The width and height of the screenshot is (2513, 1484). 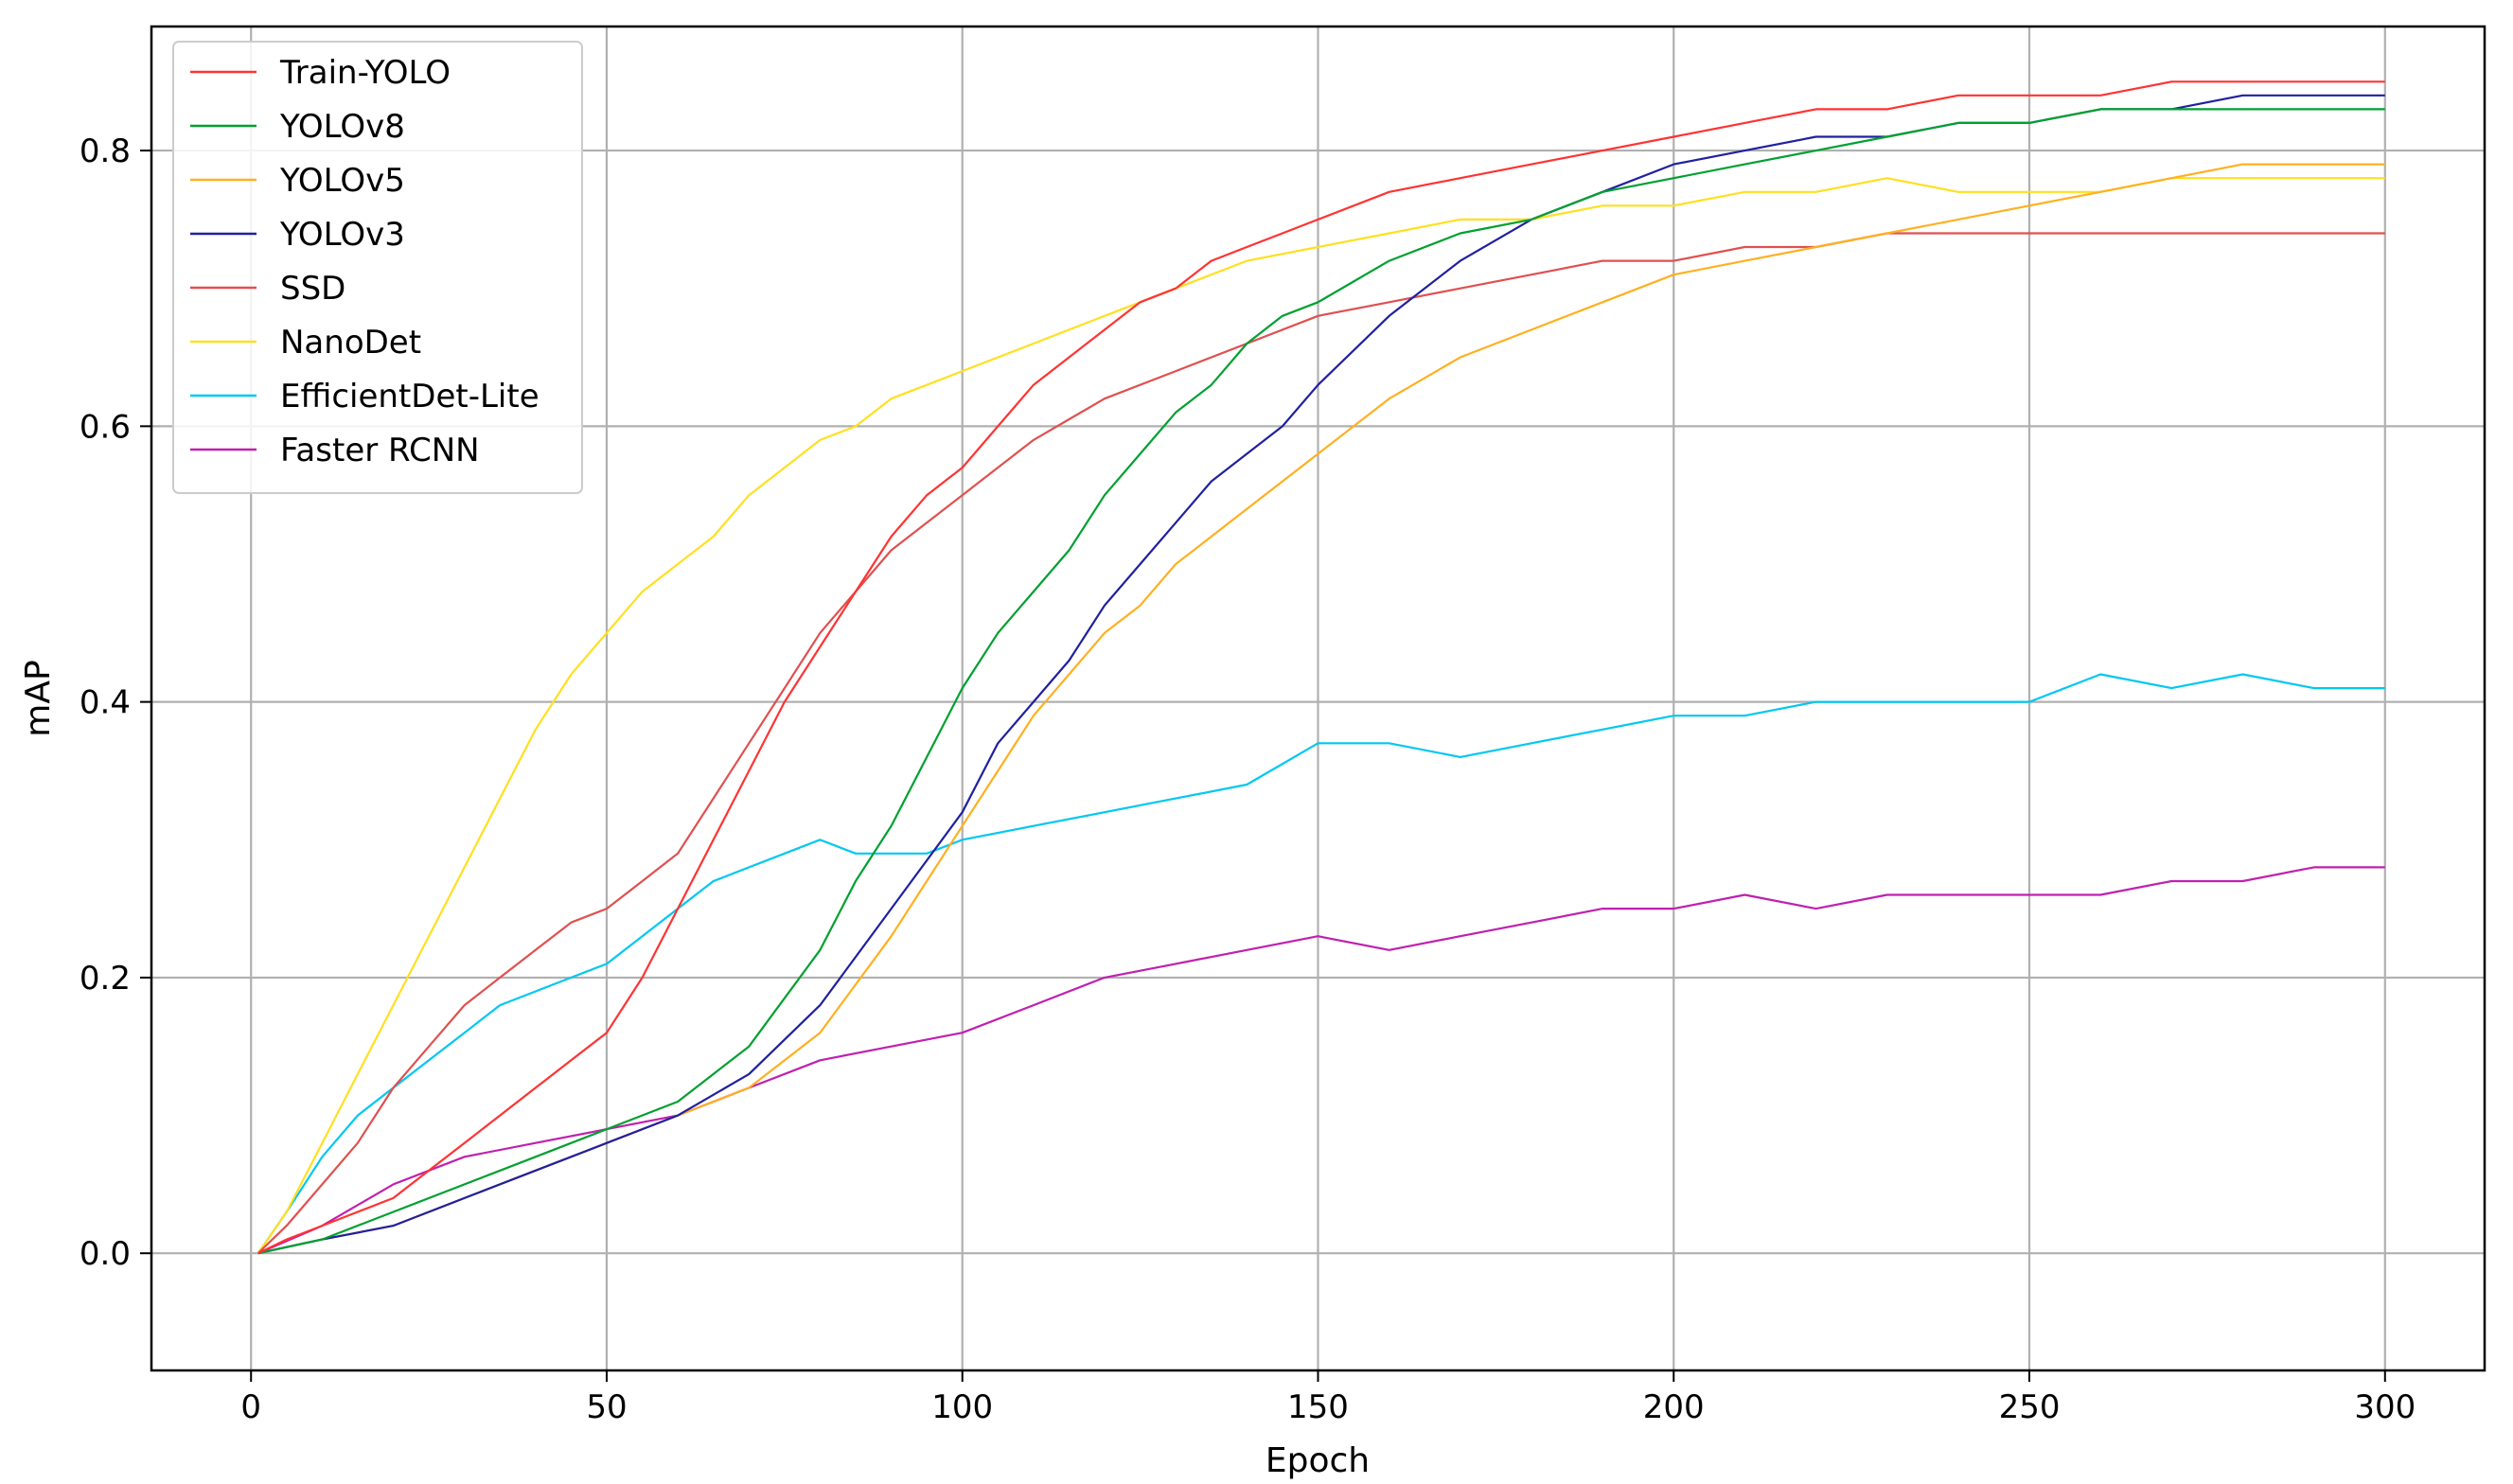 I want to click on y-axis-ticks: 0.0 0.2 0.4 0.6 0.8, so click(x=115, y=702).